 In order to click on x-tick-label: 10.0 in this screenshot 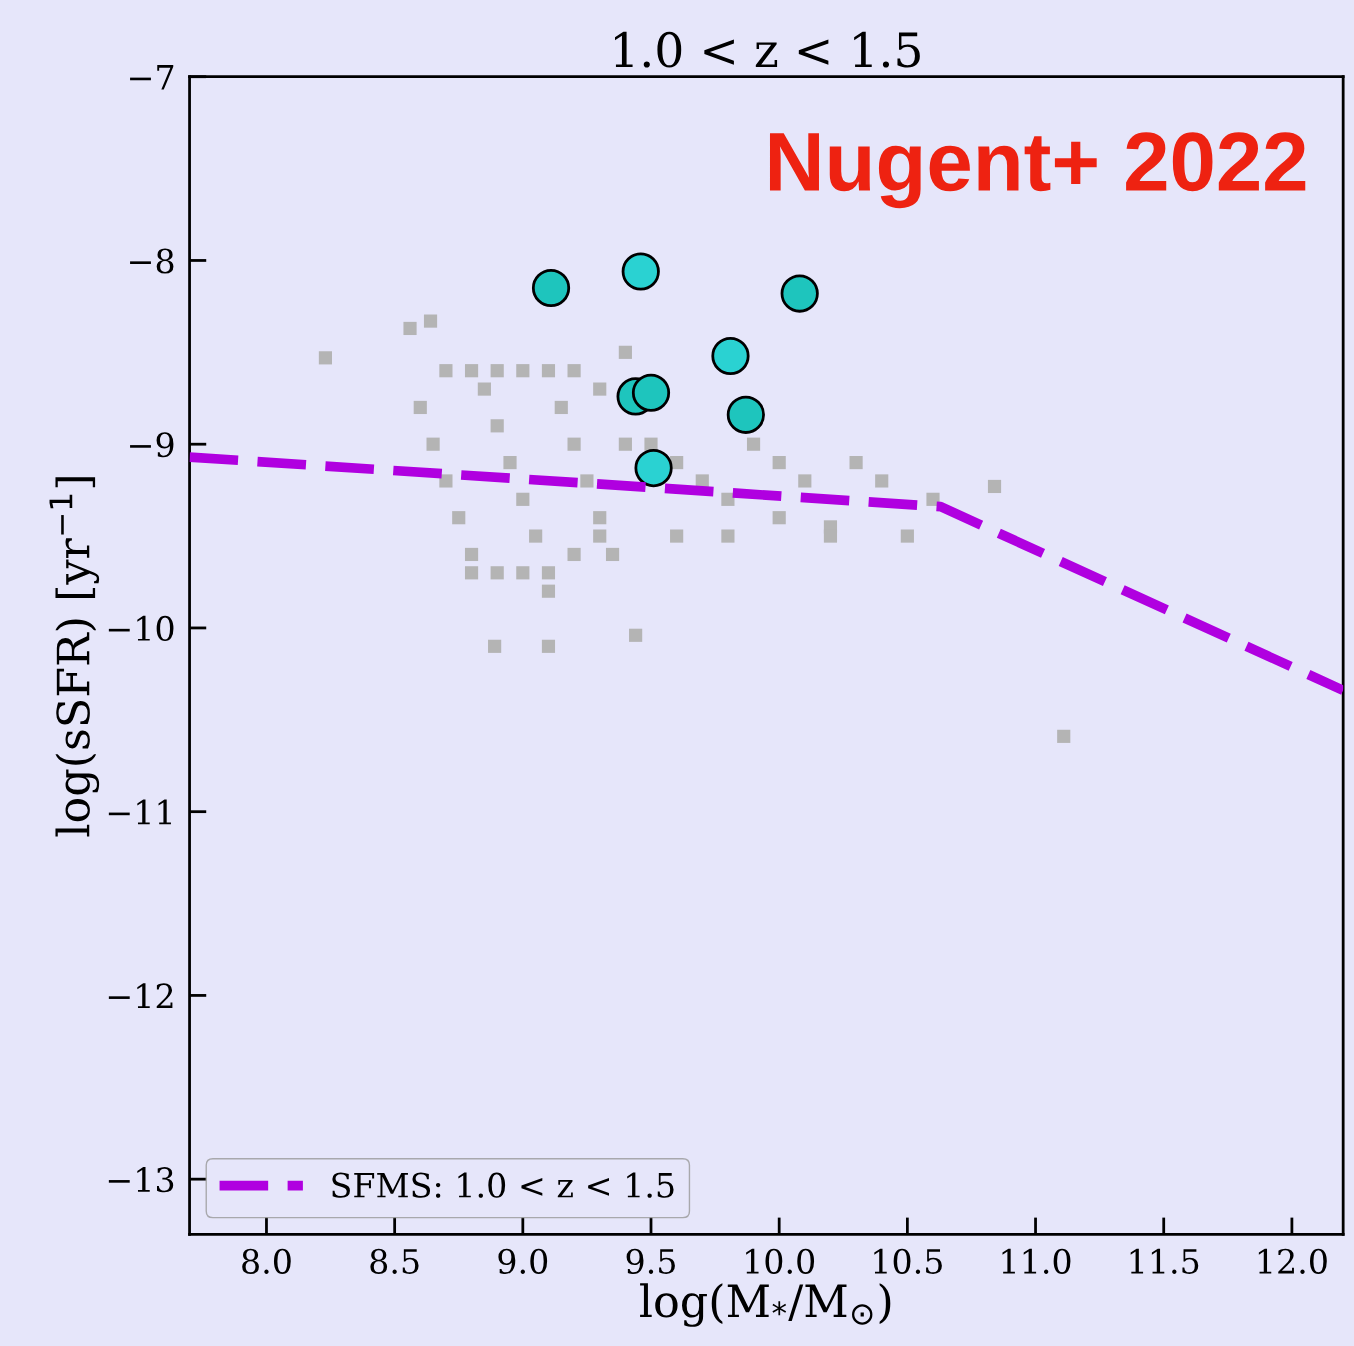, I will do `click(780, 1261)`.